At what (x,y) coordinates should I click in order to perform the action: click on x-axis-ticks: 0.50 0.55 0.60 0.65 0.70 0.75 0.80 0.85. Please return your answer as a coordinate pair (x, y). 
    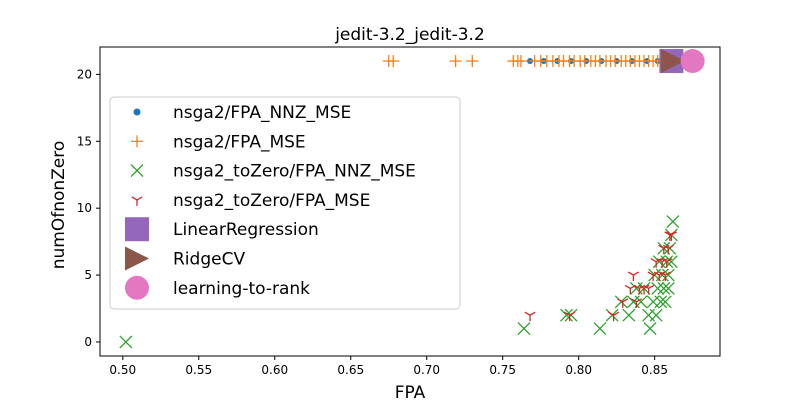
    Looking at the image, I should click on (388, 366).